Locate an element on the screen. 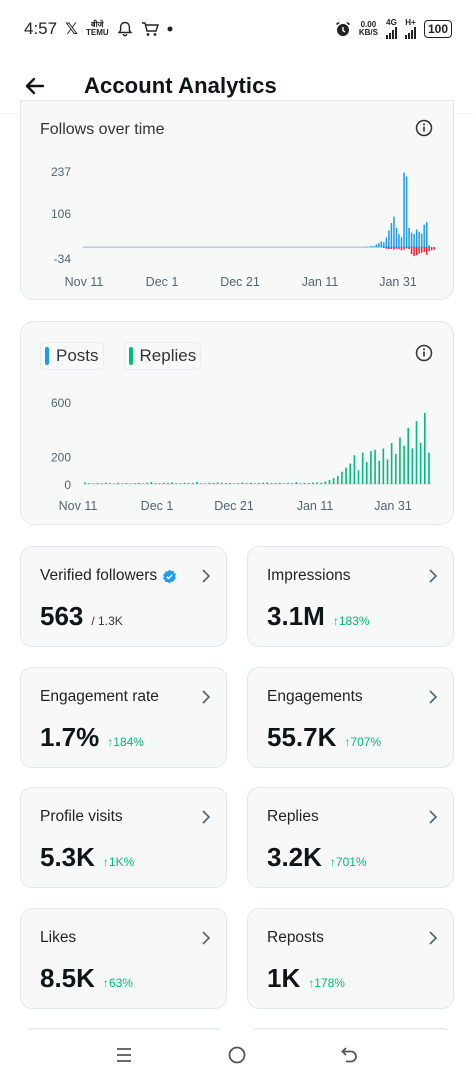 The image size is (474, 1080). y-tick-label: -34 is located at coordinates (63, 259).